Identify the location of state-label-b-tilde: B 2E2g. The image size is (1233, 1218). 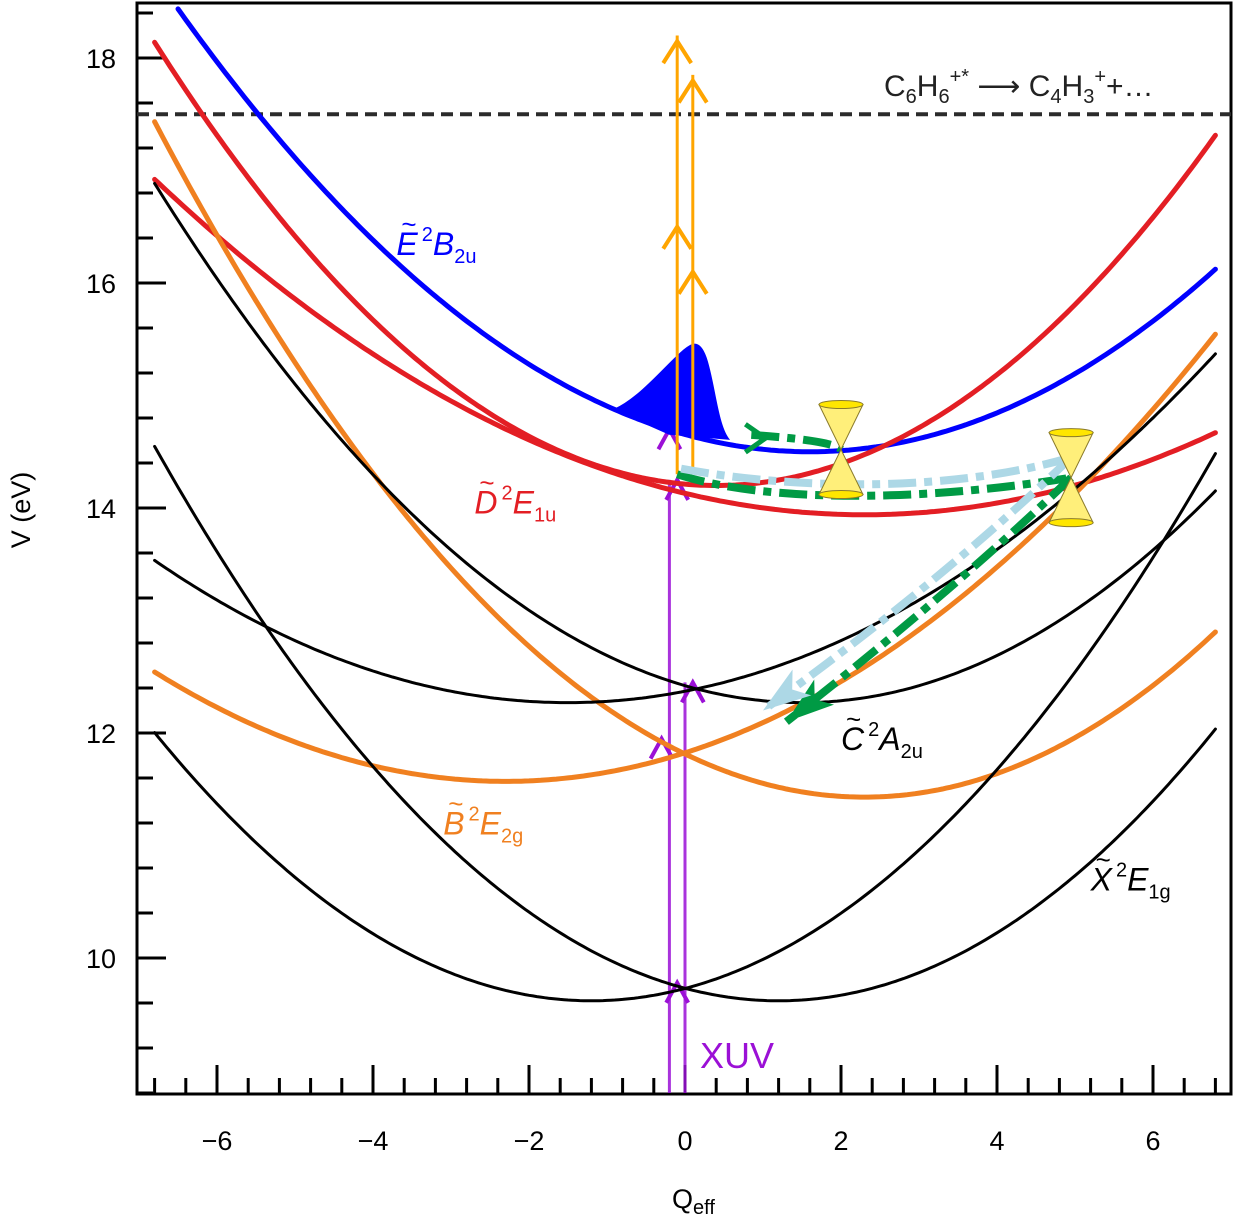
(483, 825).